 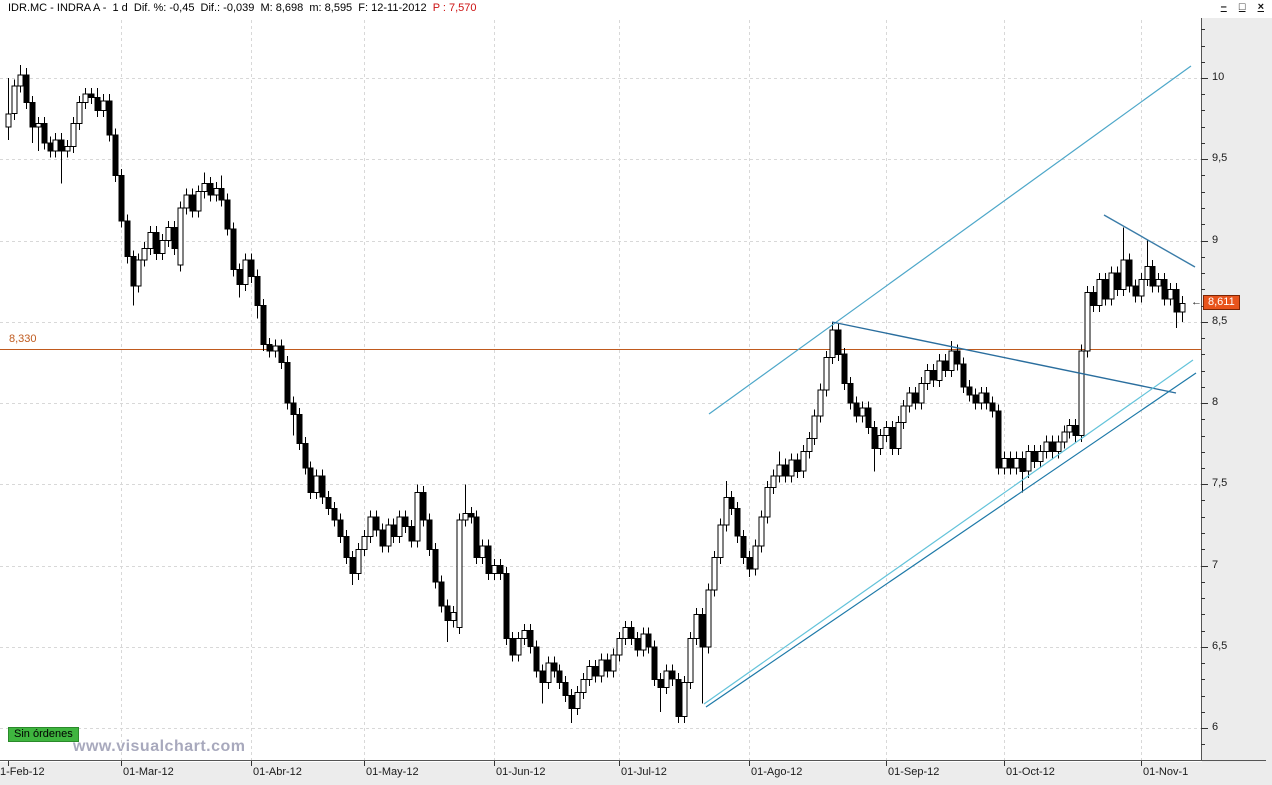 I want to click on y-axis-label: 6,5, so click(x=1220, y=645).